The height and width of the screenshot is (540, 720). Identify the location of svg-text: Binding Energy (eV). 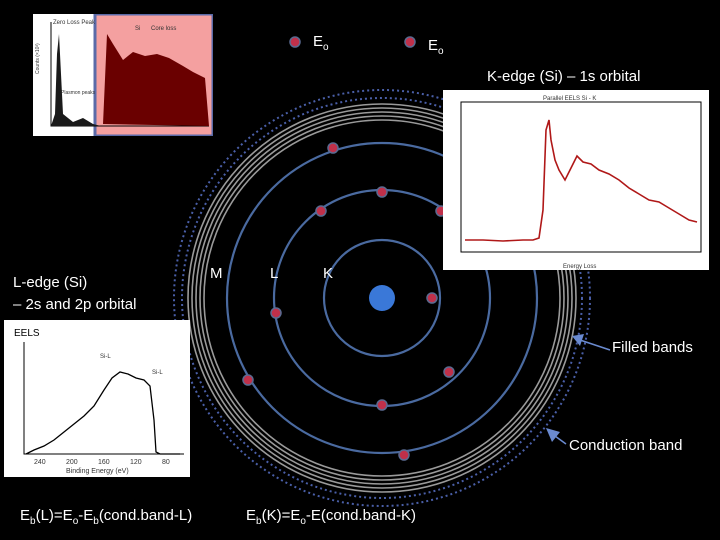
(97, 471).